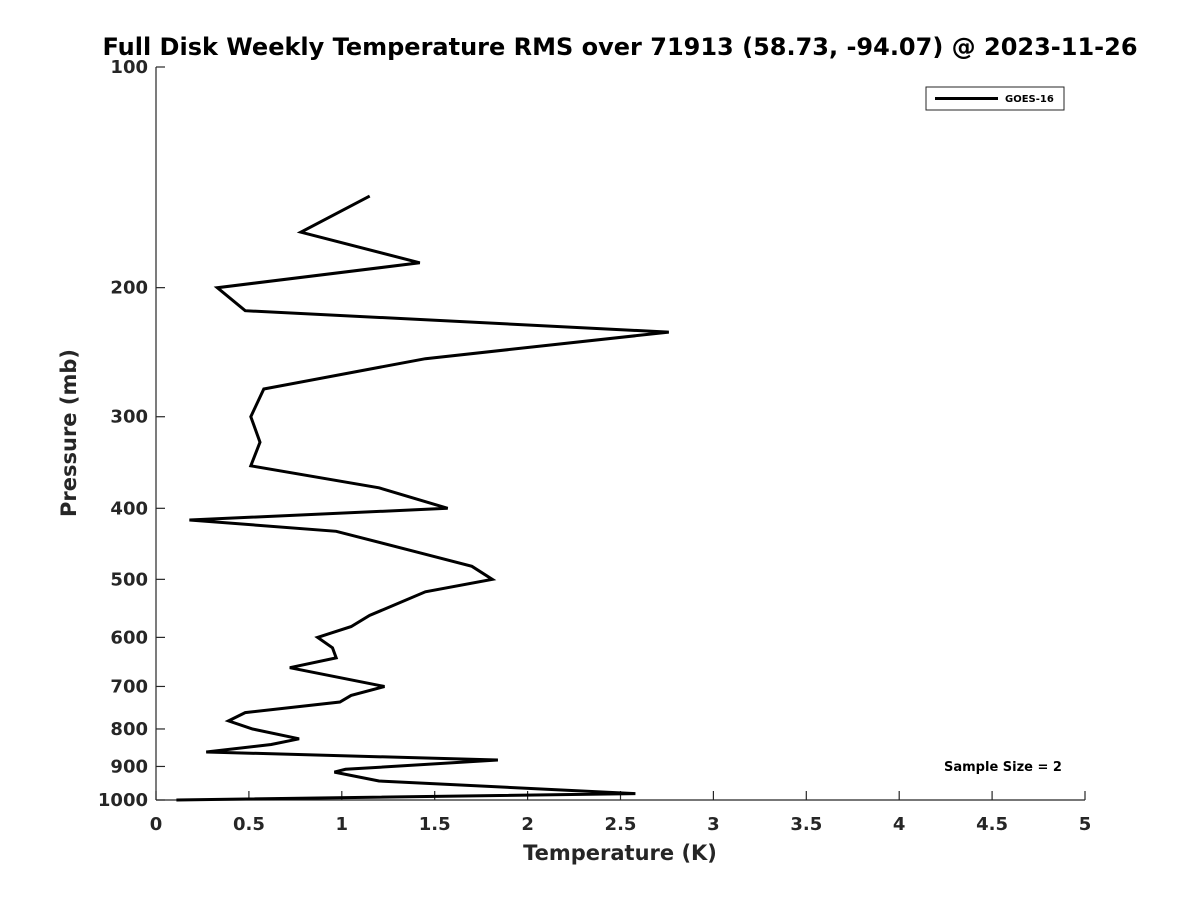 This screenshot has width=1200, height=900. Describe the element at coordinates (156, 824) in the screenshot. I see `x-tick-label: 0` at that location.